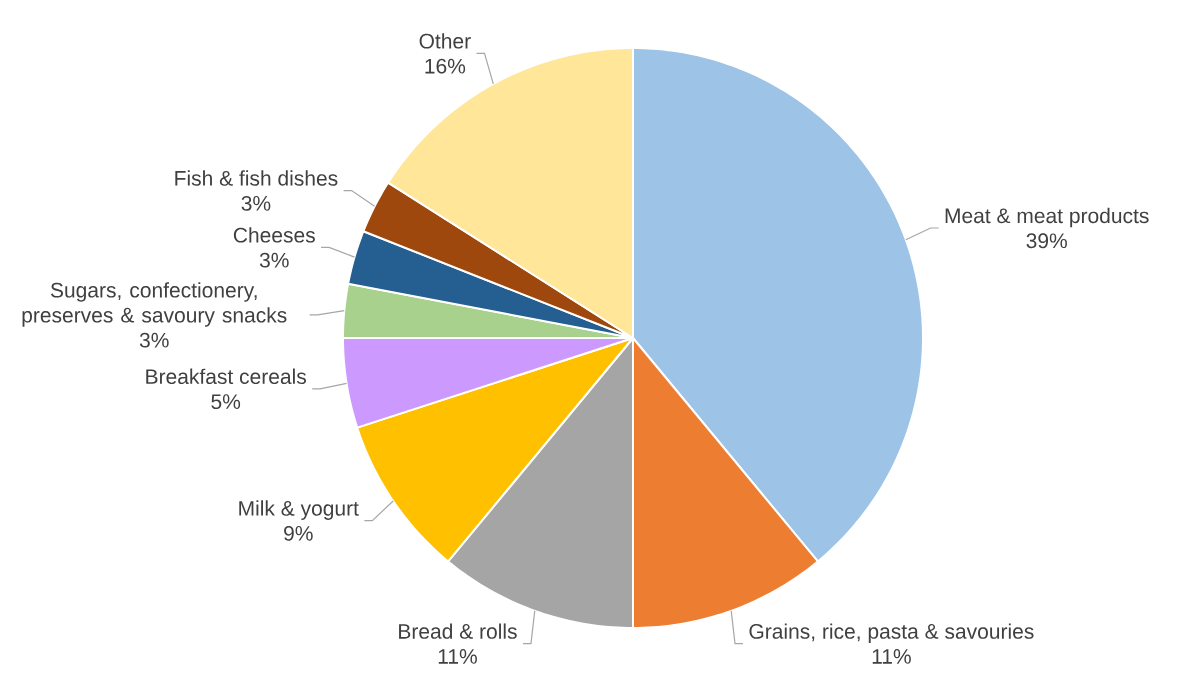  Describe the element at coordinates (154, 304) in the screenshot. I see `slice-label: Sugars, confectionery, preserves & savoury snacks` at that location.